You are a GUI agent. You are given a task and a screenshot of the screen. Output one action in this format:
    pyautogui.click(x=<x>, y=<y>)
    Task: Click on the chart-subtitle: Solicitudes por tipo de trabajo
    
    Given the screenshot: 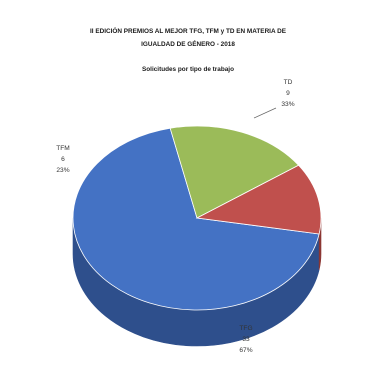 What is the action you would take?
    pyautogui.click(x=188, y=69)
    